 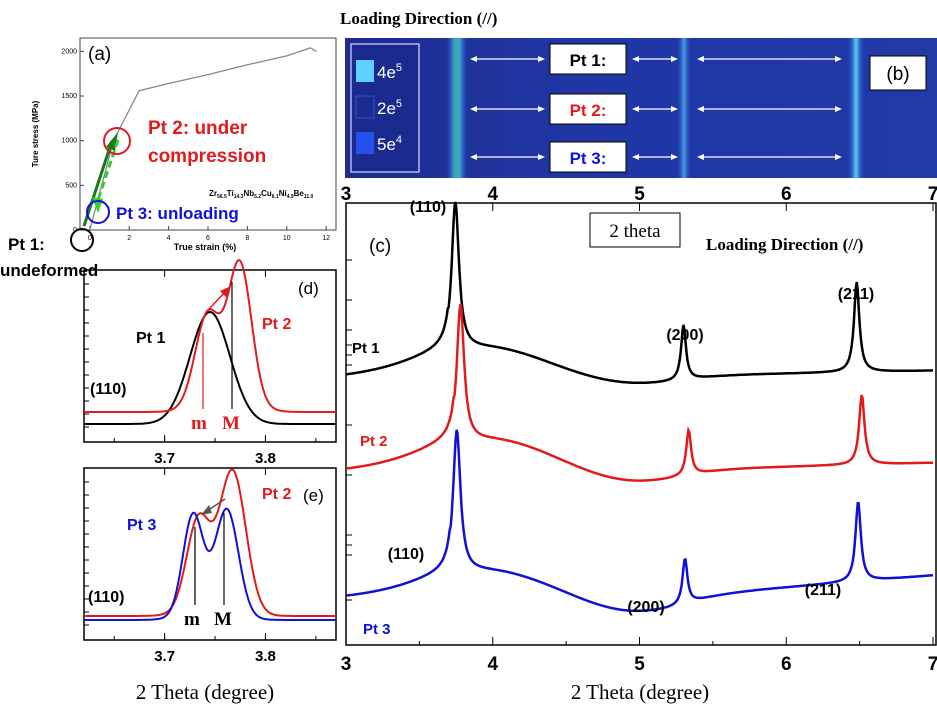 I want to click on pt3-circle, so click(x=98, y=212).